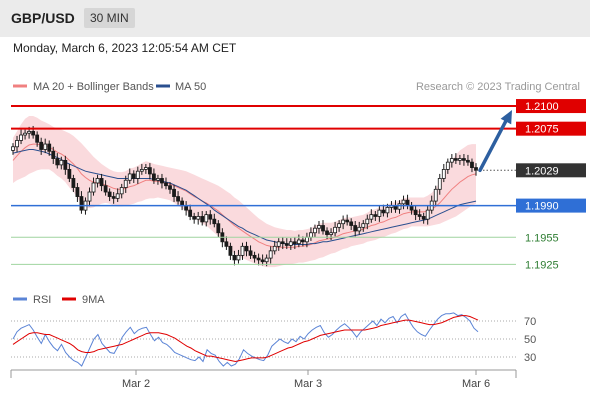 This screenshot has height=400, width=590. Describe the element at coordinates (476, 384) in the screenshot. I see `x-tick-label: Mar 6` at that location.